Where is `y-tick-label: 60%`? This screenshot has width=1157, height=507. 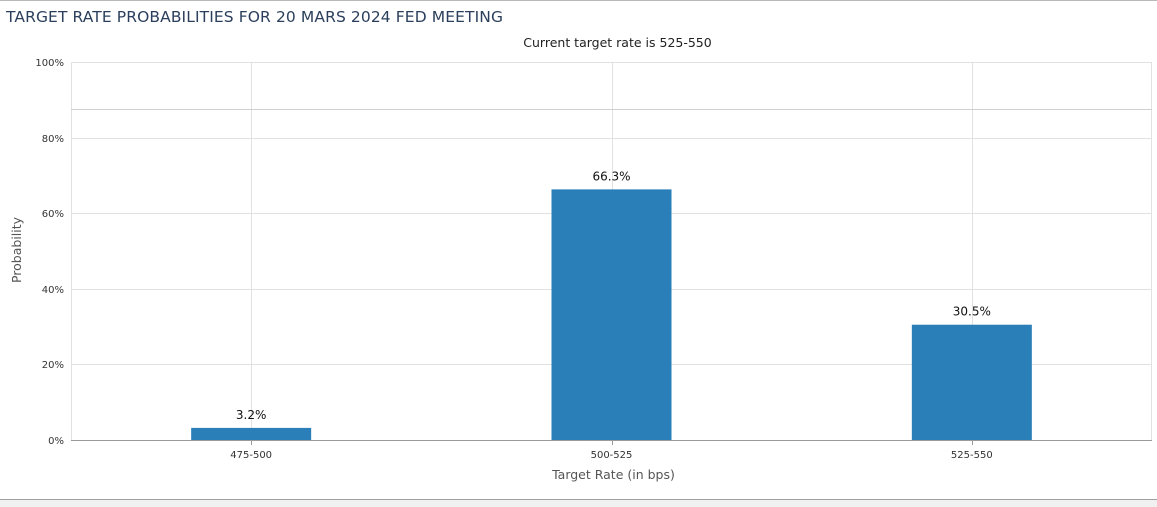
y-tick-label: 60% is located at coordinates (53, 214).